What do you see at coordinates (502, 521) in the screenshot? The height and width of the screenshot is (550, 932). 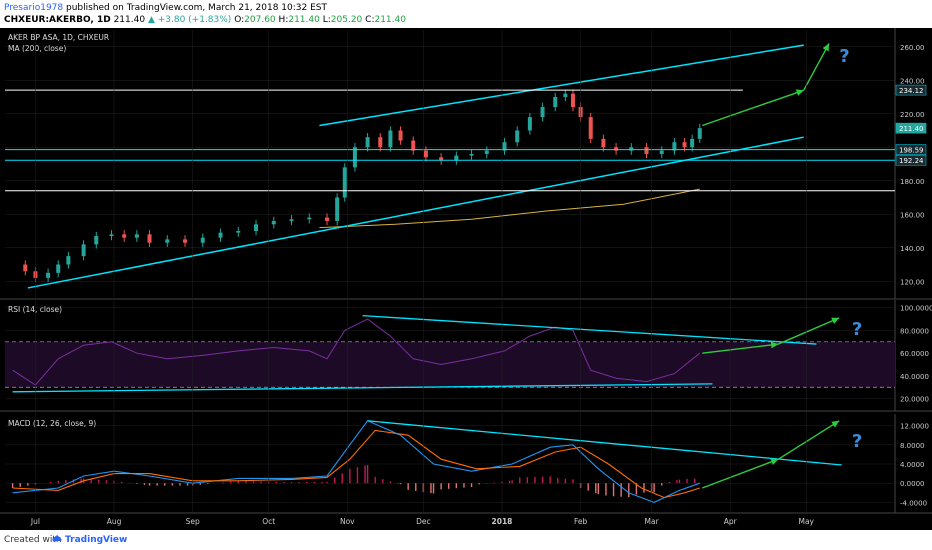 I see `x-tick-label: 2018` at bounding box center [502, 521].